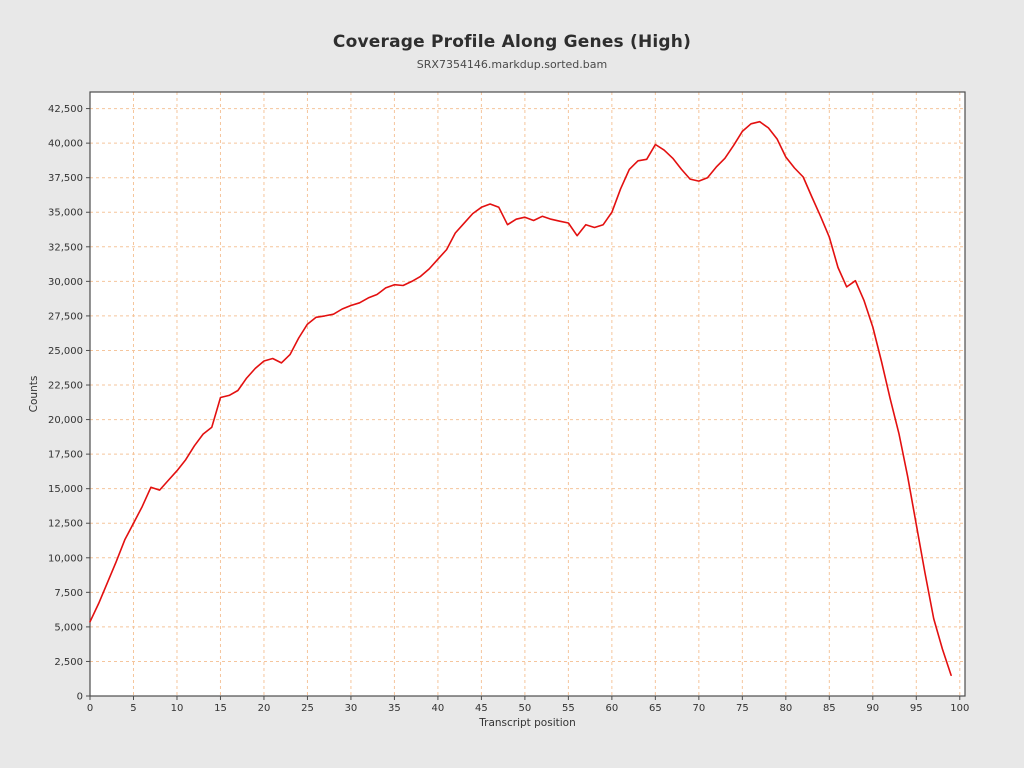  What do you see at coordinates (264, 708) in the screenshot?
I see `x-tick-label: 20` at bounding box center [264, 708].